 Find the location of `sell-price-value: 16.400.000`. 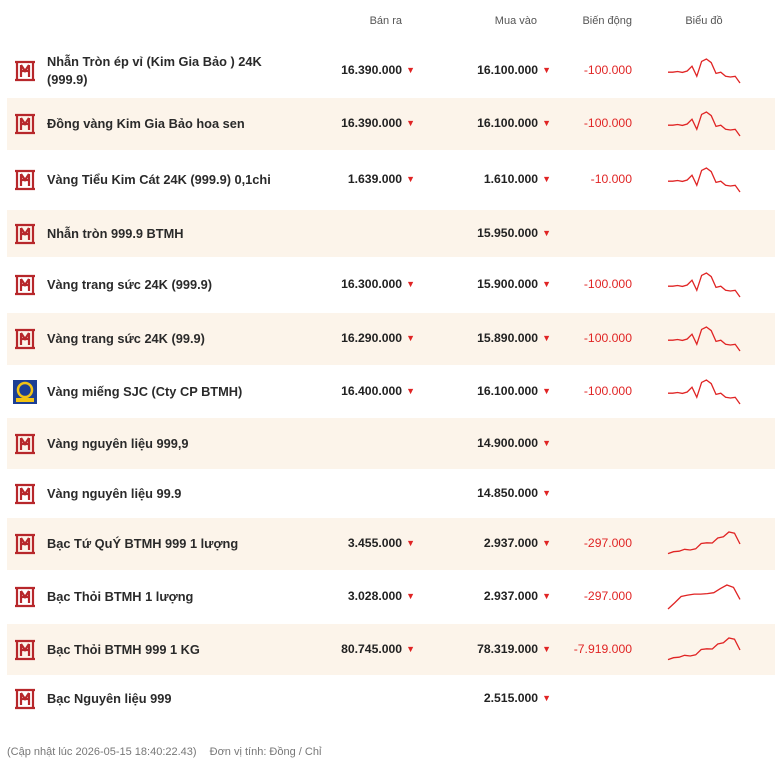

sell-price-value: 16.400.000 is located at coordinates (372, 391).